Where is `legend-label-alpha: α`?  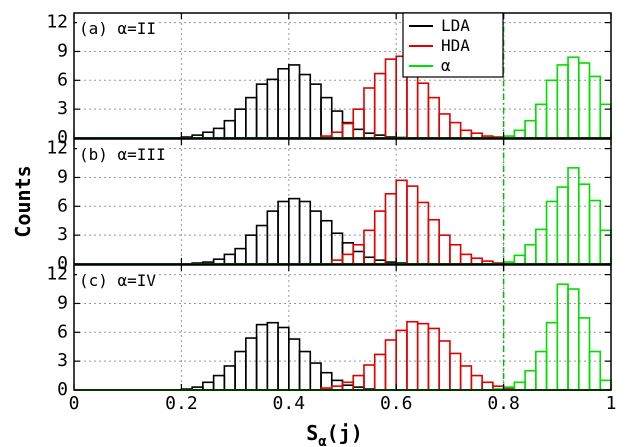
legend-label-alpha: α is located at coordinates (446, 65).